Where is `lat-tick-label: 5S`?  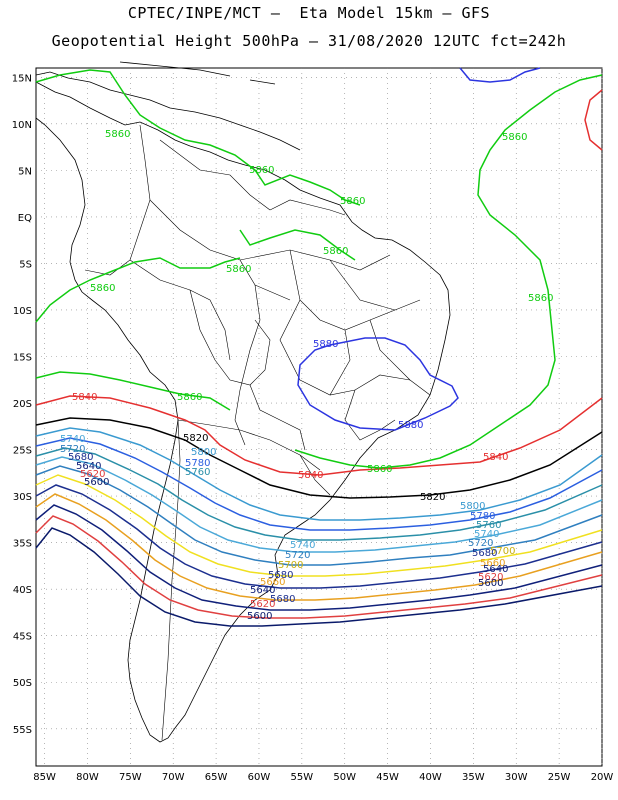
lat-tick-label: 5S is located at coordinates (25, 264).